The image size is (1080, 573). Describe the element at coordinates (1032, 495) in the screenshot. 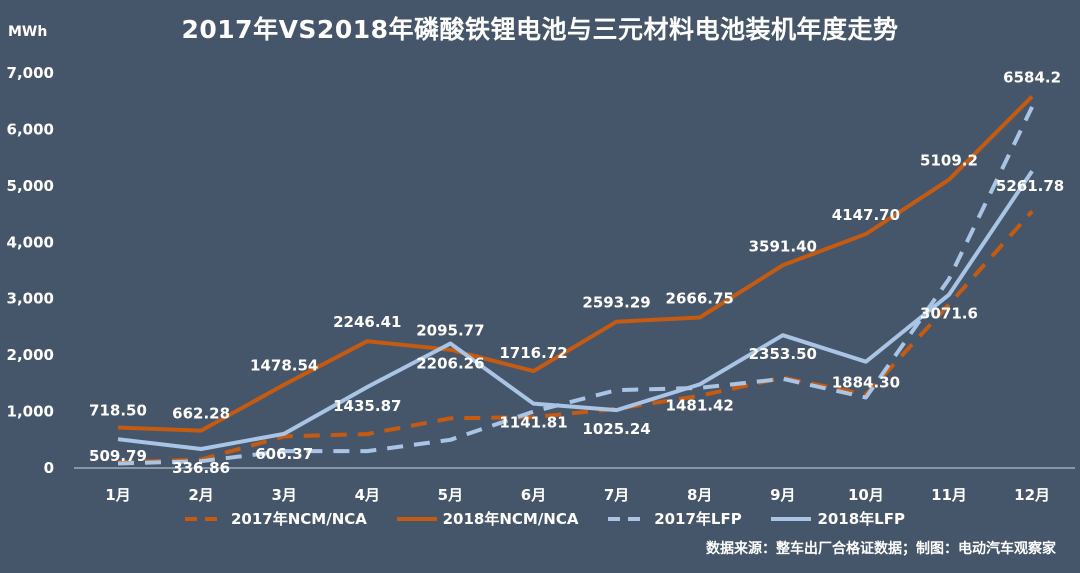

I see `x-tick-label: 12月` at that location.